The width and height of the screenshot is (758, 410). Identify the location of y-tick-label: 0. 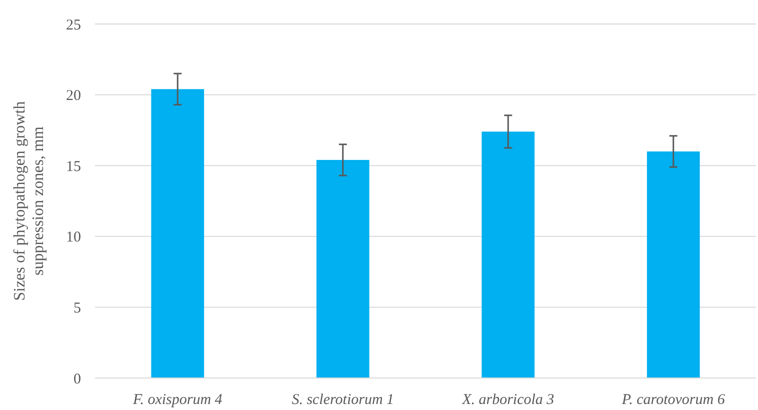
(77, 379).